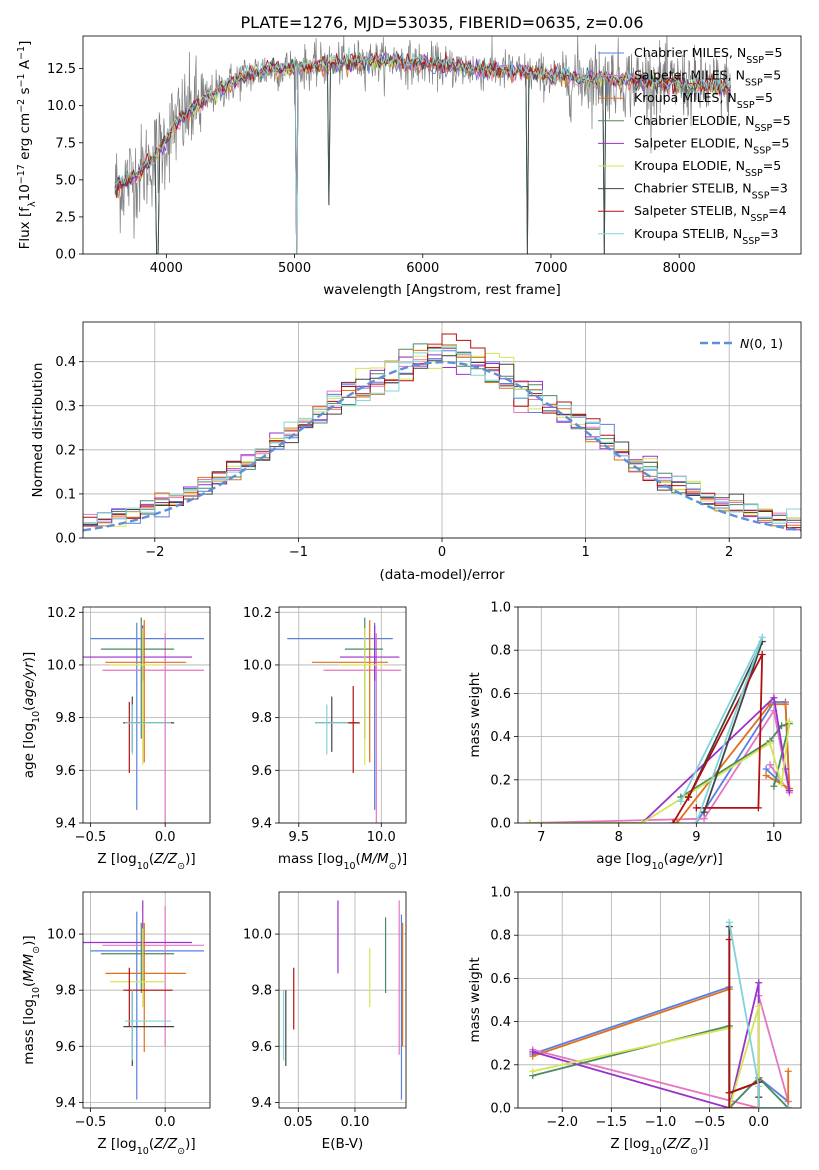 The height and width of the screenshot is (1170, 819). What do you see at coordinates (422, 268) in the screenshot?
I see `x-tick-label: 6000` at bounding box center [422, 268].